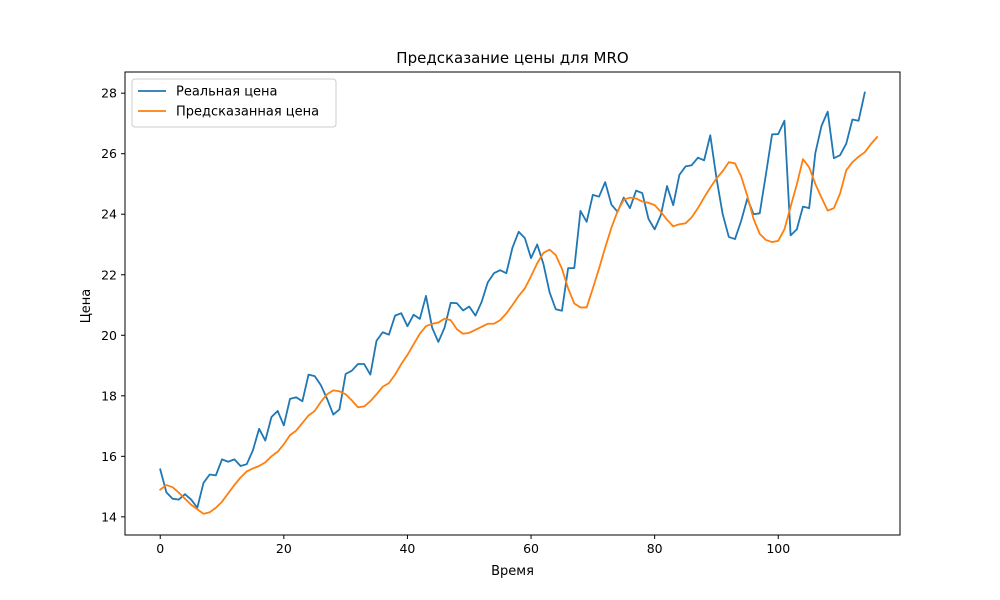 The width and height of the screenshot is (1000, 600). Describe the element at coordinates (407, 548) in the screenshot. I see `x-tick-label: 40` at that location.